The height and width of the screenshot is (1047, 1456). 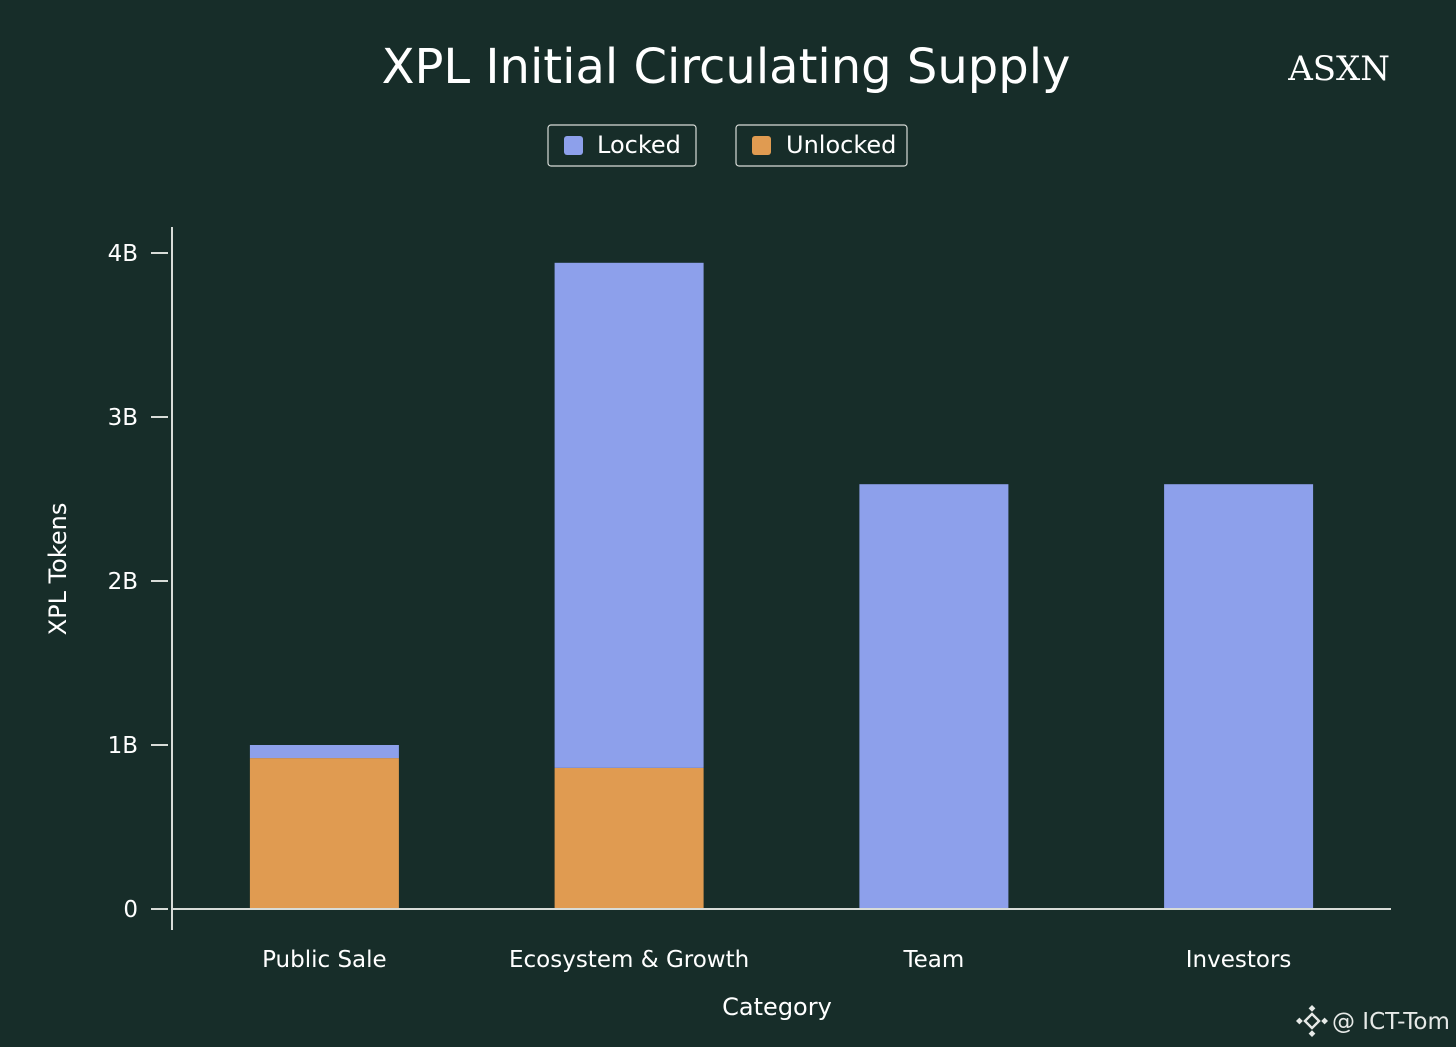 I want to click on x-tick-label-public-sale: Public Sale, so click(x=324, y=960).